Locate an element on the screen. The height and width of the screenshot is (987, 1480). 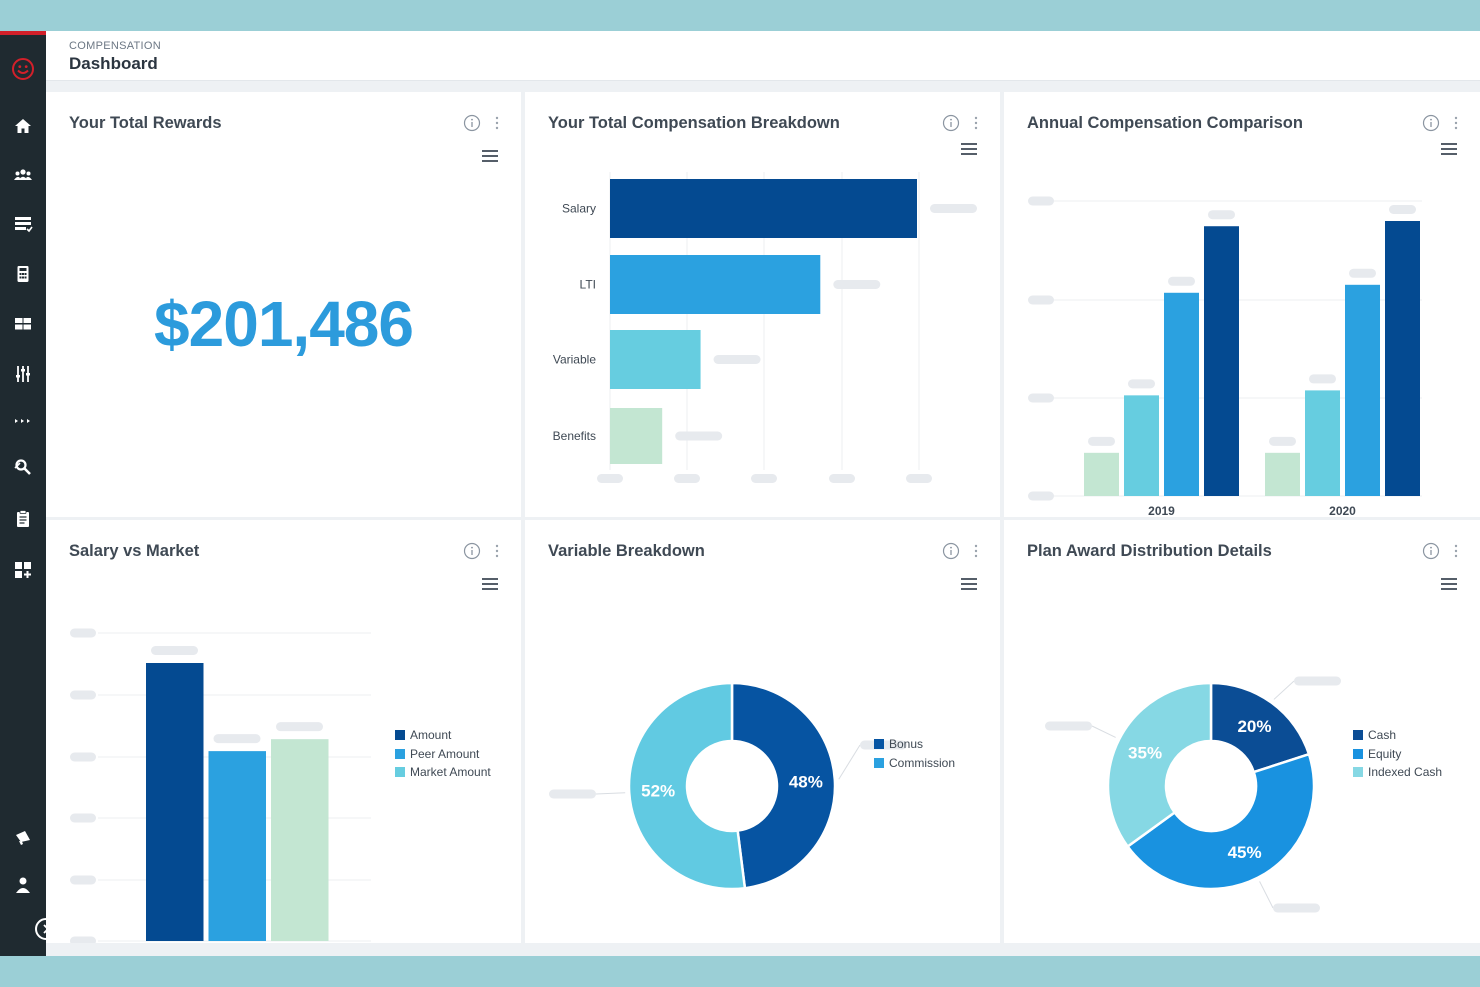
megaphone-icon is located at coordinates (23, 837).